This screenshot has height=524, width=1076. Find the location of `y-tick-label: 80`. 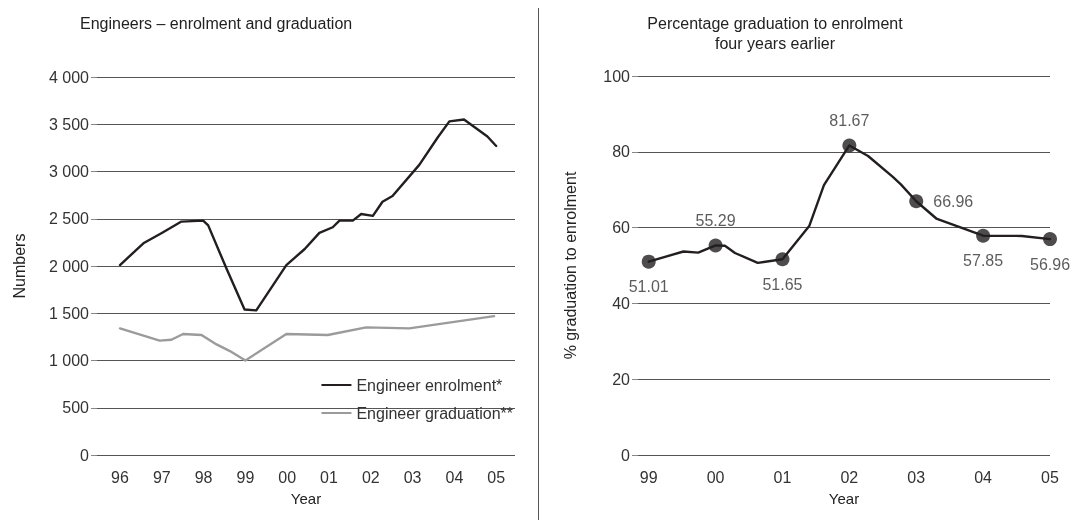

y-tick-label: 80 is located at coordinates (621, 152).